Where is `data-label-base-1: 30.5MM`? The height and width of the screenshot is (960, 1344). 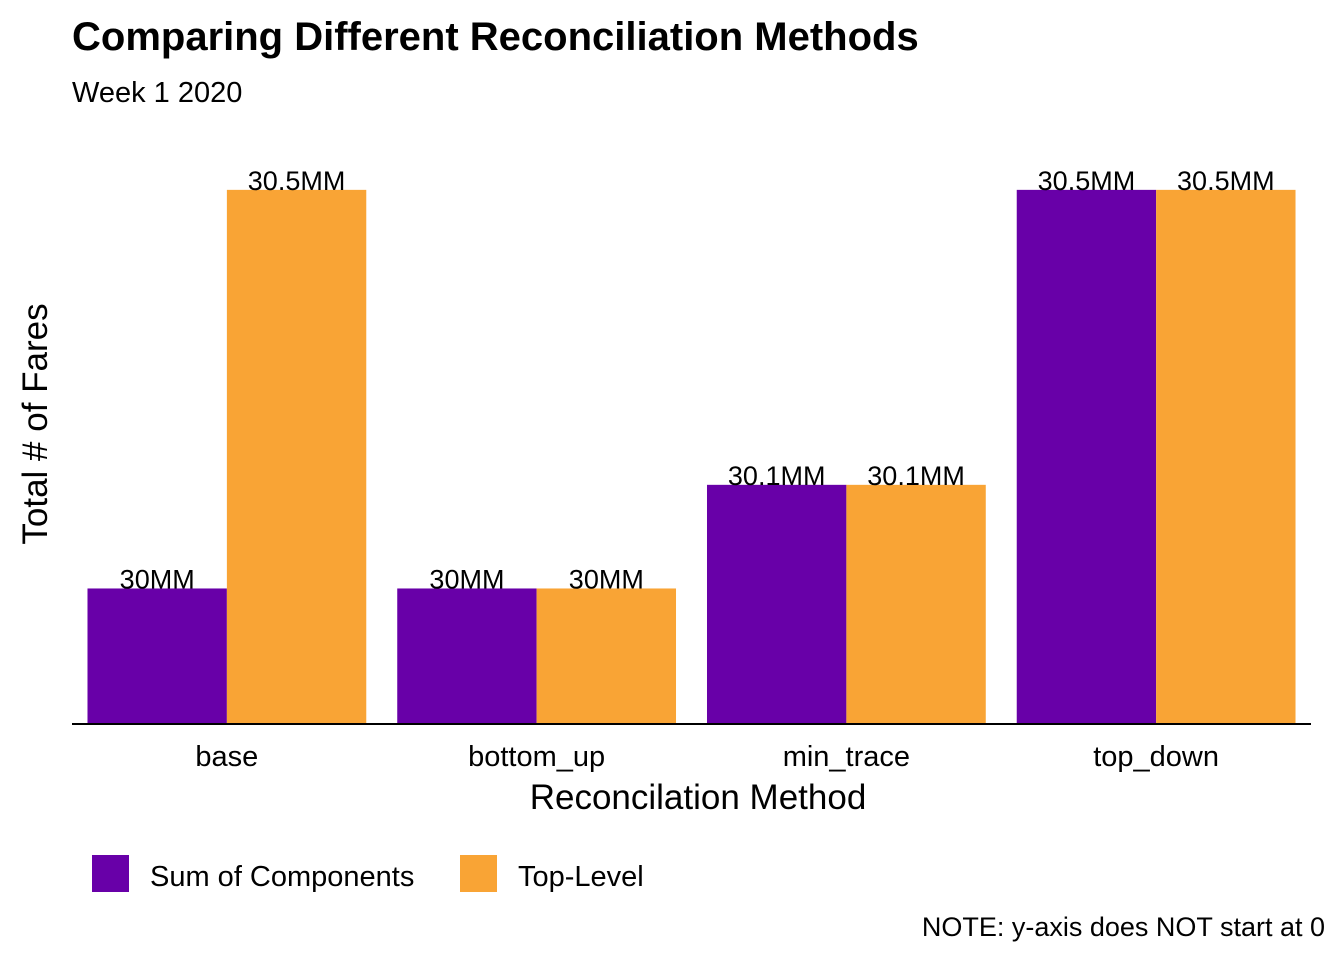
data-label-base-1: 30.5MM is located at coordinates (297, 181).